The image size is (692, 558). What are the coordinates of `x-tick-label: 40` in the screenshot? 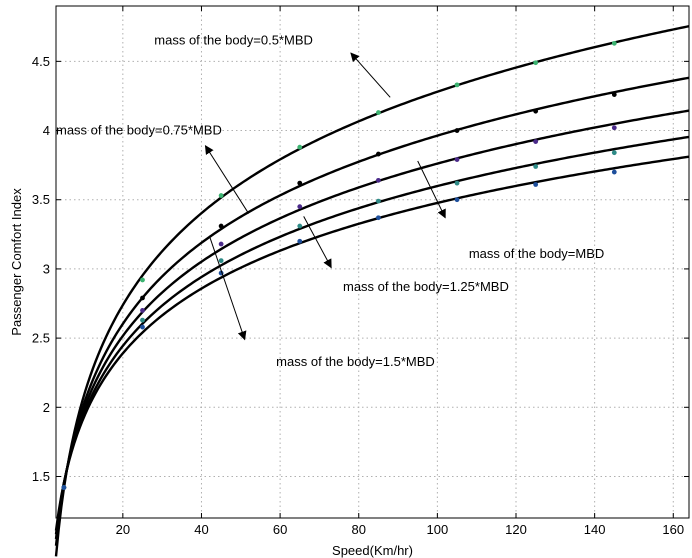 It's located at (201, 529).